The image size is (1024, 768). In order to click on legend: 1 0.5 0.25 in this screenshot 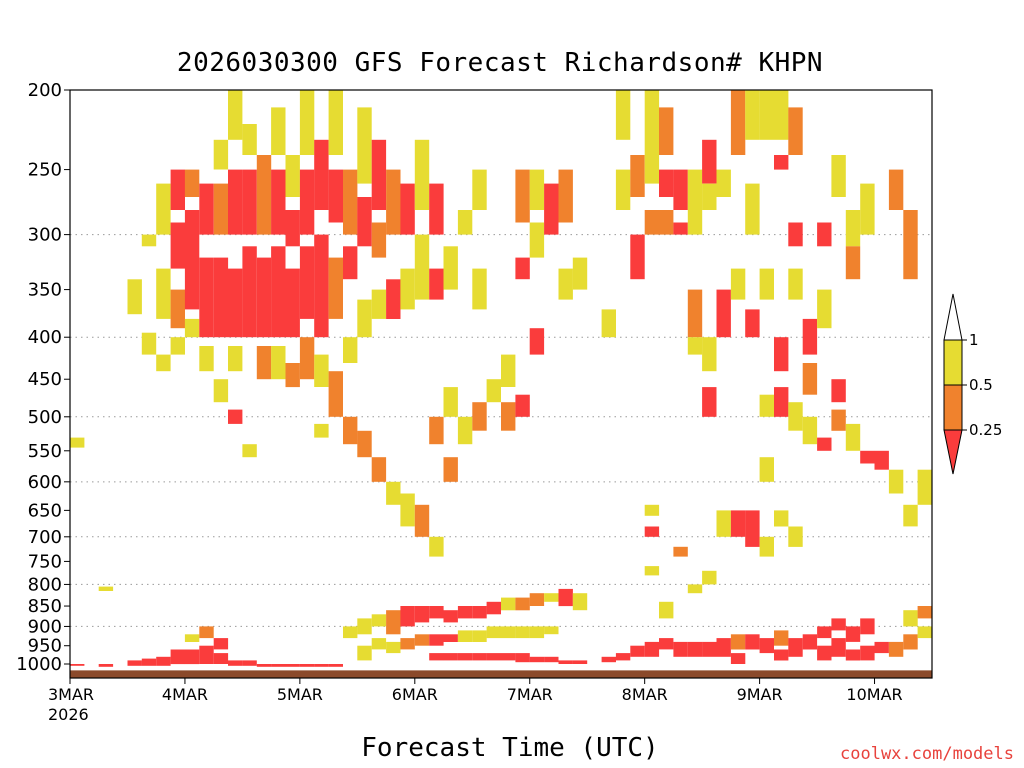, I will do `click(972, 384)`.